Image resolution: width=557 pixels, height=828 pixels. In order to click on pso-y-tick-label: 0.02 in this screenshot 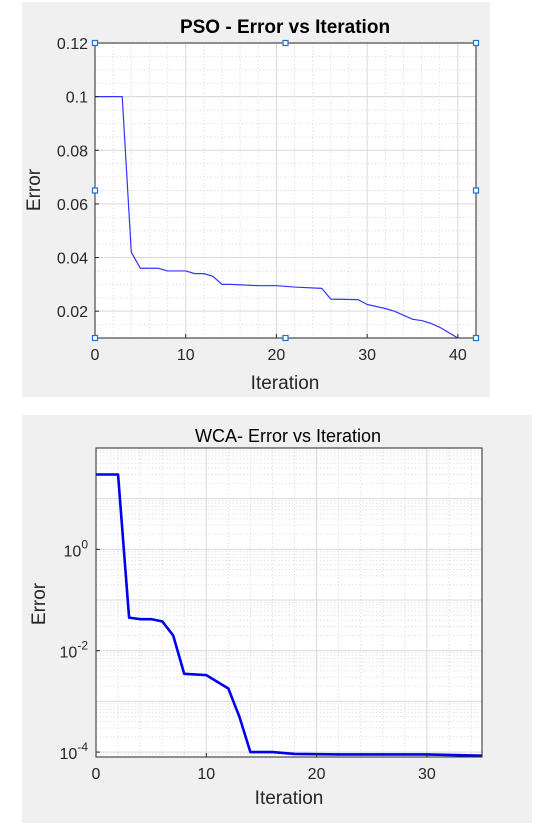, I will do `click(72, 312)`.